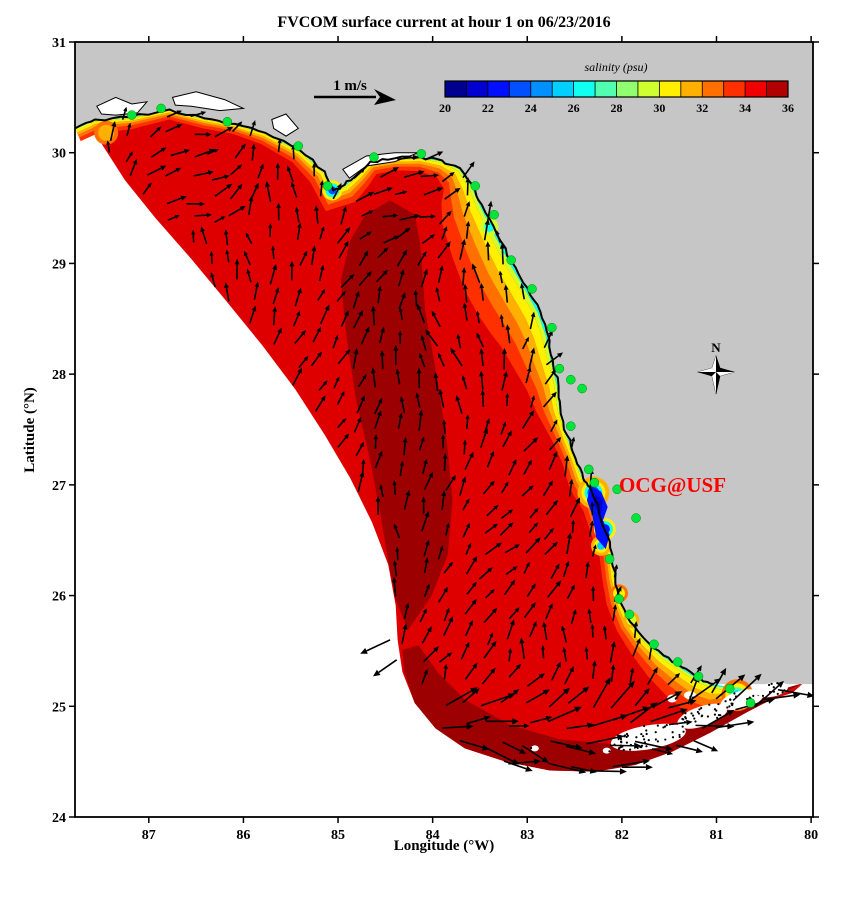  Describe the element at coordinates (488, 108) in the screenshot. I see `colorbar-tick-label: 22` at that location.